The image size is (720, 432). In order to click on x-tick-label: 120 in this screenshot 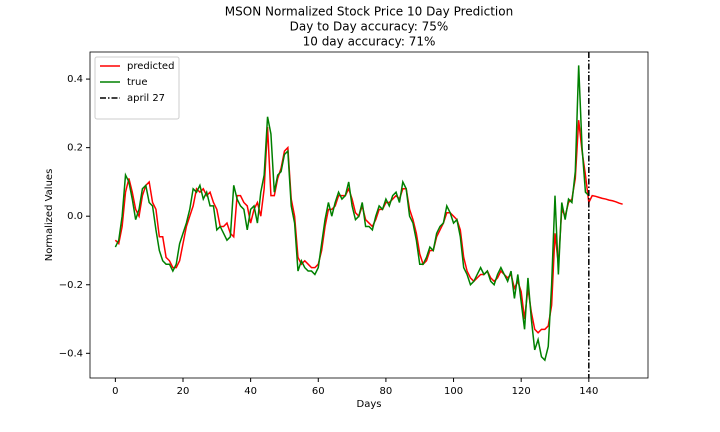, I will do `click(521, 391)`.